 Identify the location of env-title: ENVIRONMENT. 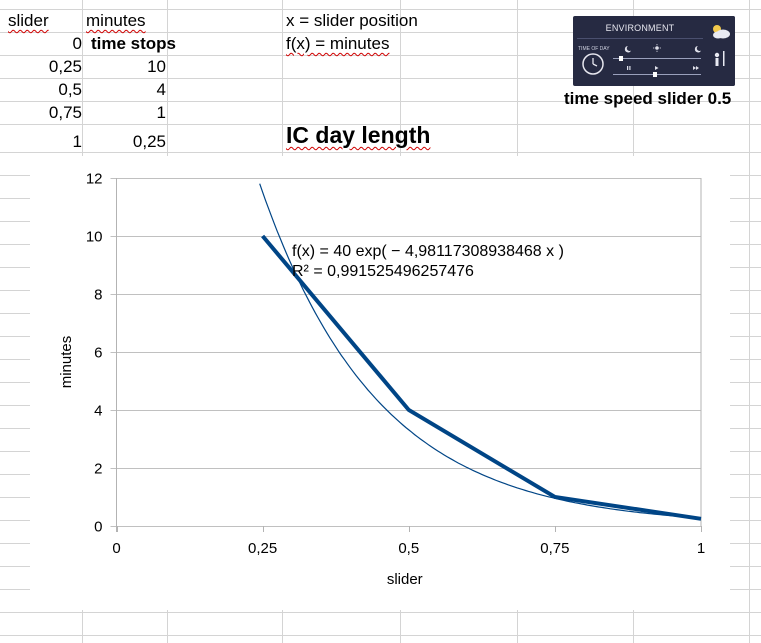
(640, 28).